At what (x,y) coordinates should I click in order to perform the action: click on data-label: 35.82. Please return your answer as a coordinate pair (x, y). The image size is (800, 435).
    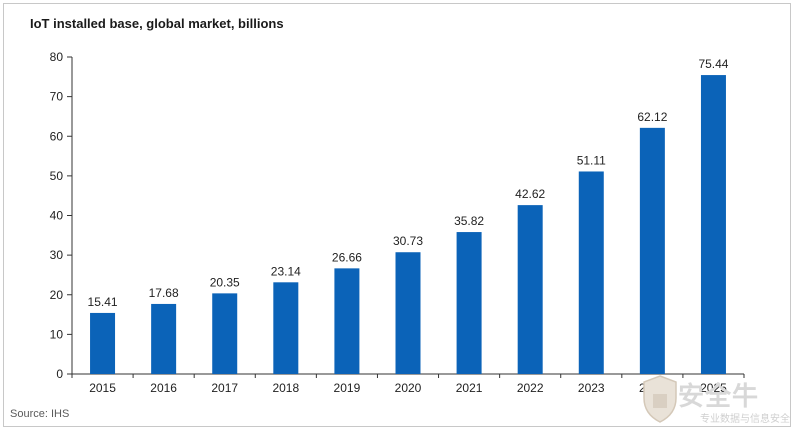
    Looking at the image, I should click on (469, 221).